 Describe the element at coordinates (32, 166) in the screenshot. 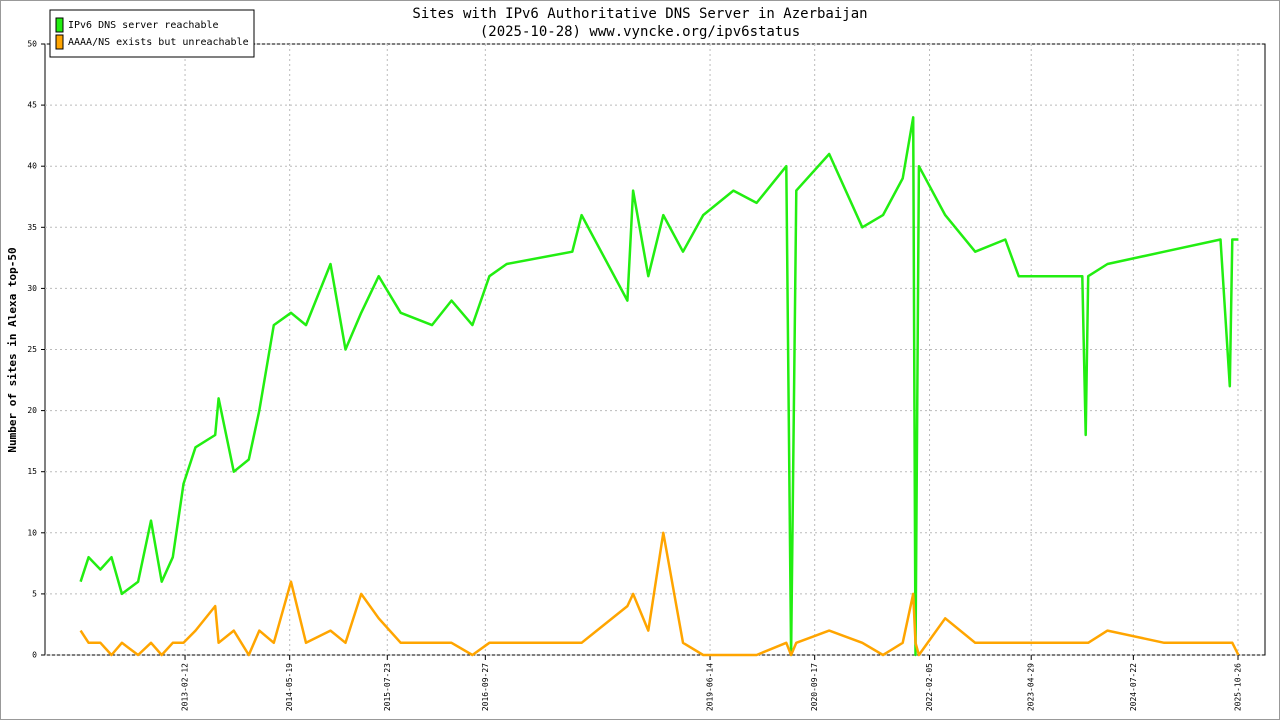

I see `y-tick-label: 40` at that location.